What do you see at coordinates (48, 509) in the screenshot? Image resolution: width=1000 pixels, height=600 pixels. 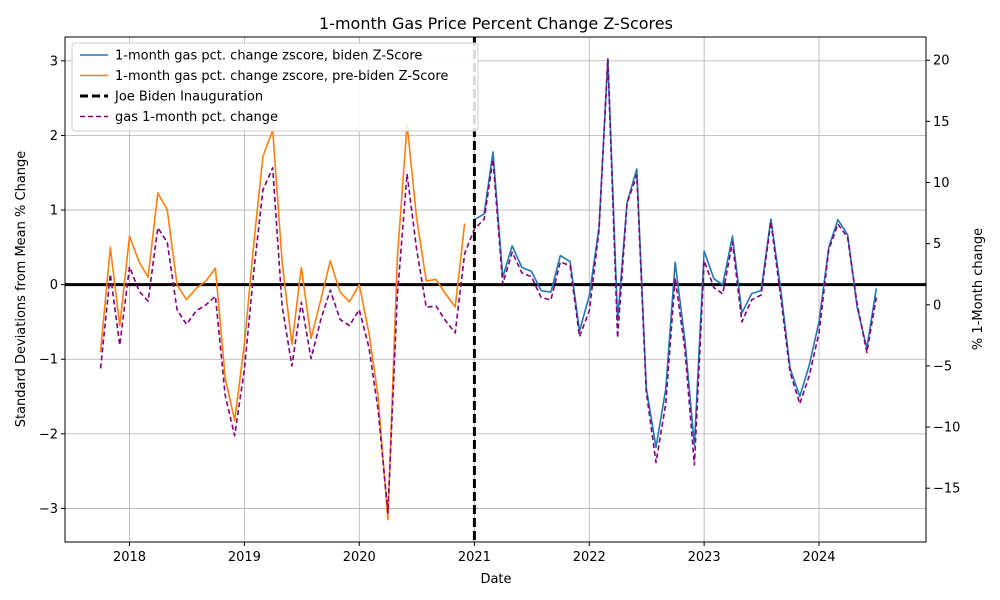 I see `y-tick-label: −3` at bounding box center [48, 509].